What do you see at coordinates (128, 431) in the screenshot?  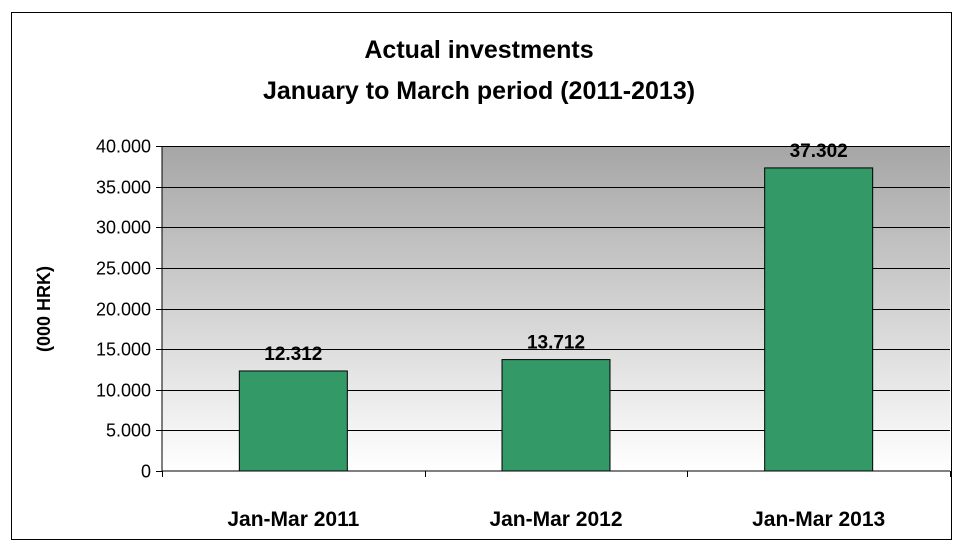 I see `y-tick-label: 5.000` at bounding box center [128, 431].